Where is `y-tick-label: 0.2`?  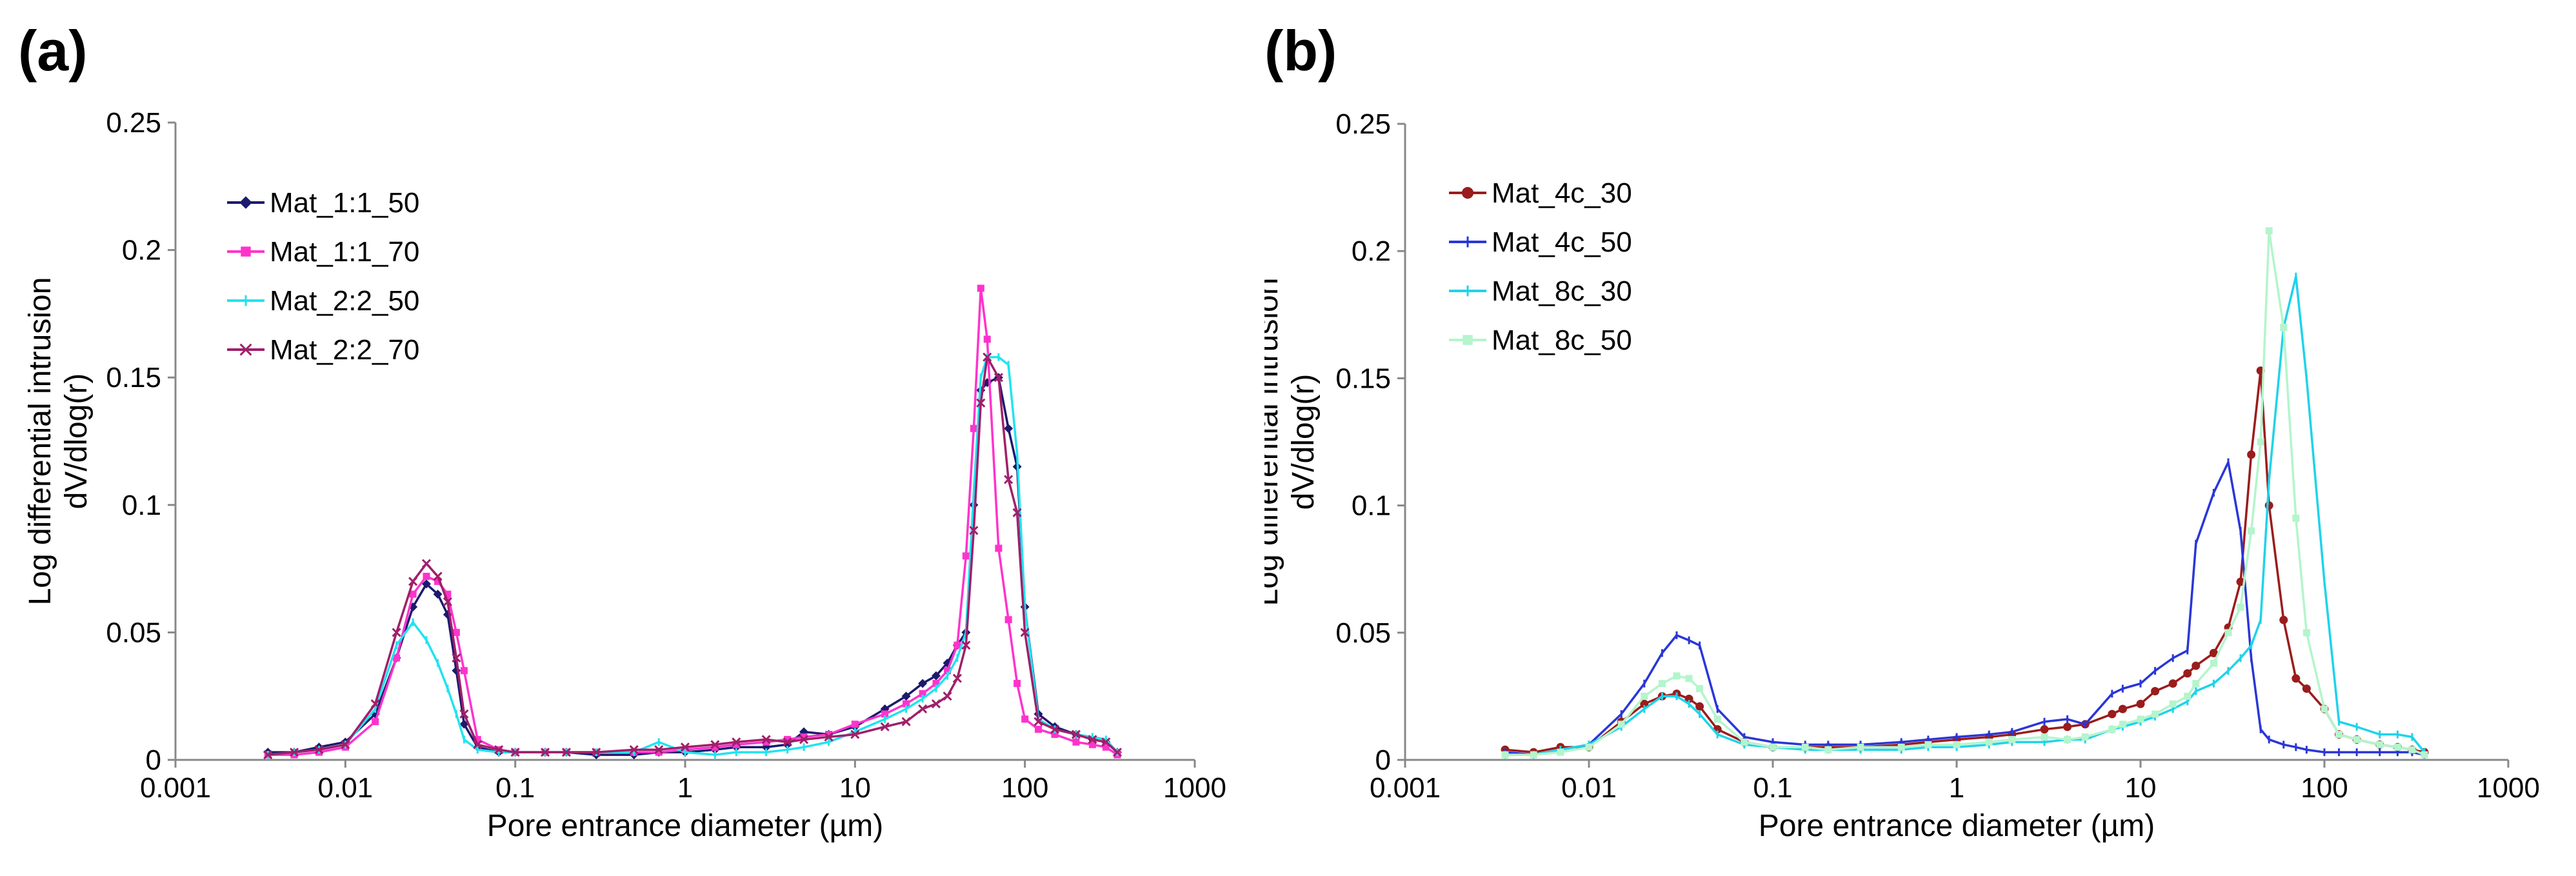
y-tick-label: 0.2 is located at coordinates (1371, 251).